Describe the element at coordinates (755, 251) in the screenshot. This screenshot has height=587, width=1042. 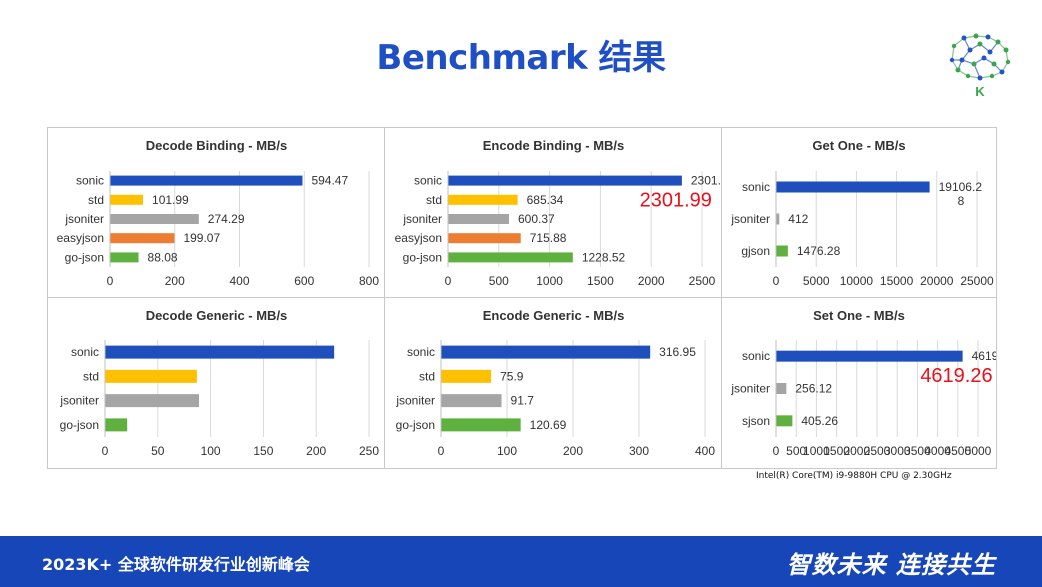
I see `category-label: gjson` at that location.